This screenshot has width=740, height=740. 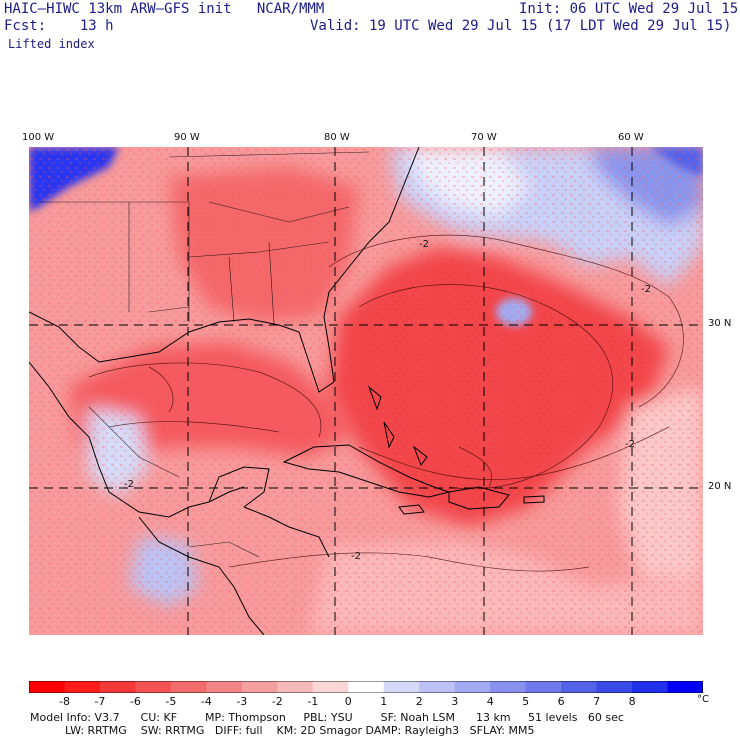 What do you see at coordinates (59, 26) in the screenshot?
I see `forecast-hour: Fcst: 13 h` at bounding box center [59, 26].